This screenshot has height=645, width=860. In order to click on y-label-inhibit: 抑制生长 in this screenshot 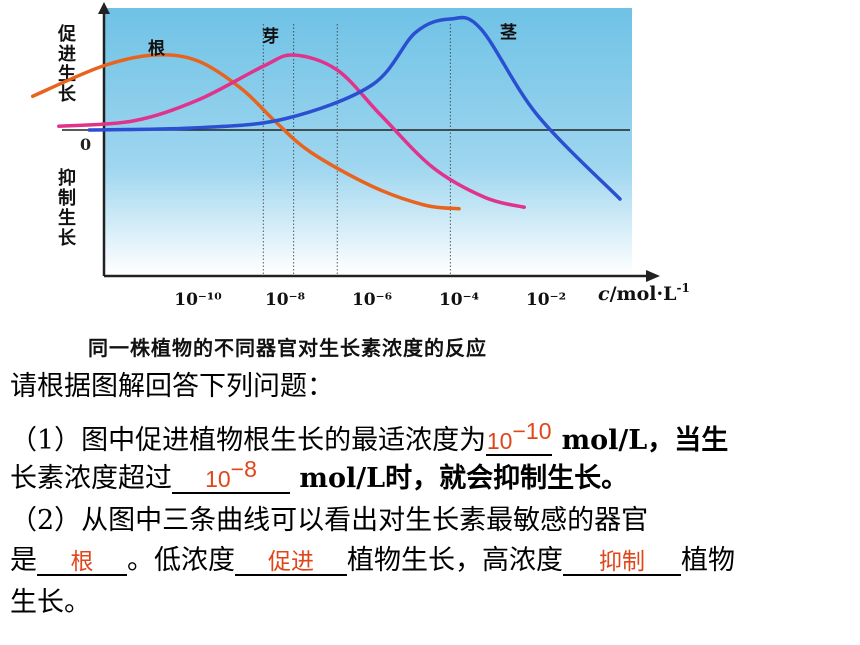, I will do `click(67, 208)`.